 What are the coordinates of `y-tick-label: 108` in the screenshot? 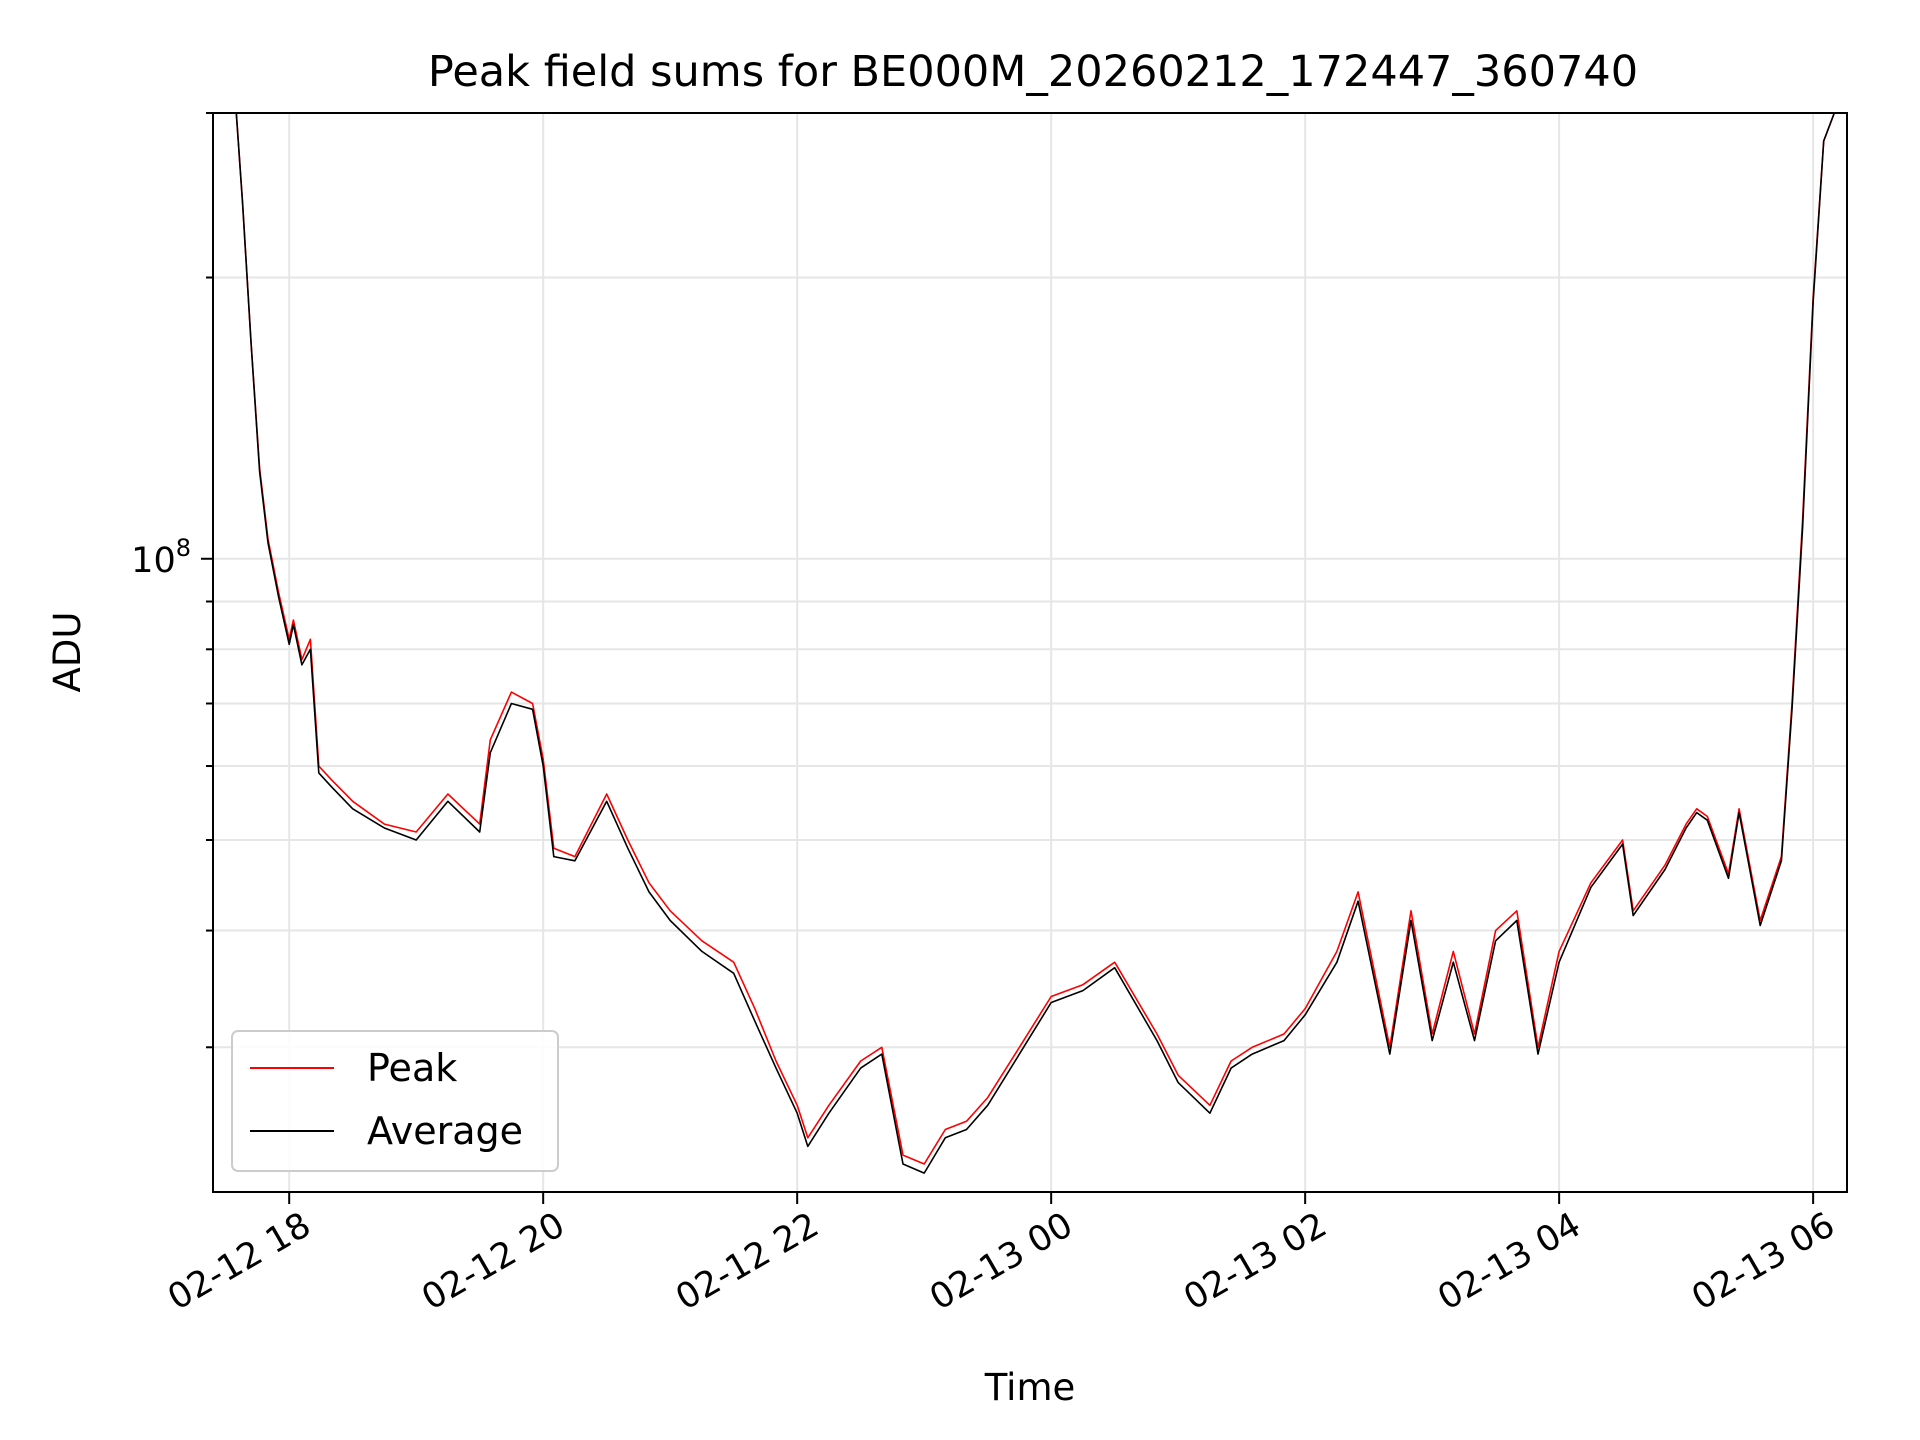 It's located at (161, 557).